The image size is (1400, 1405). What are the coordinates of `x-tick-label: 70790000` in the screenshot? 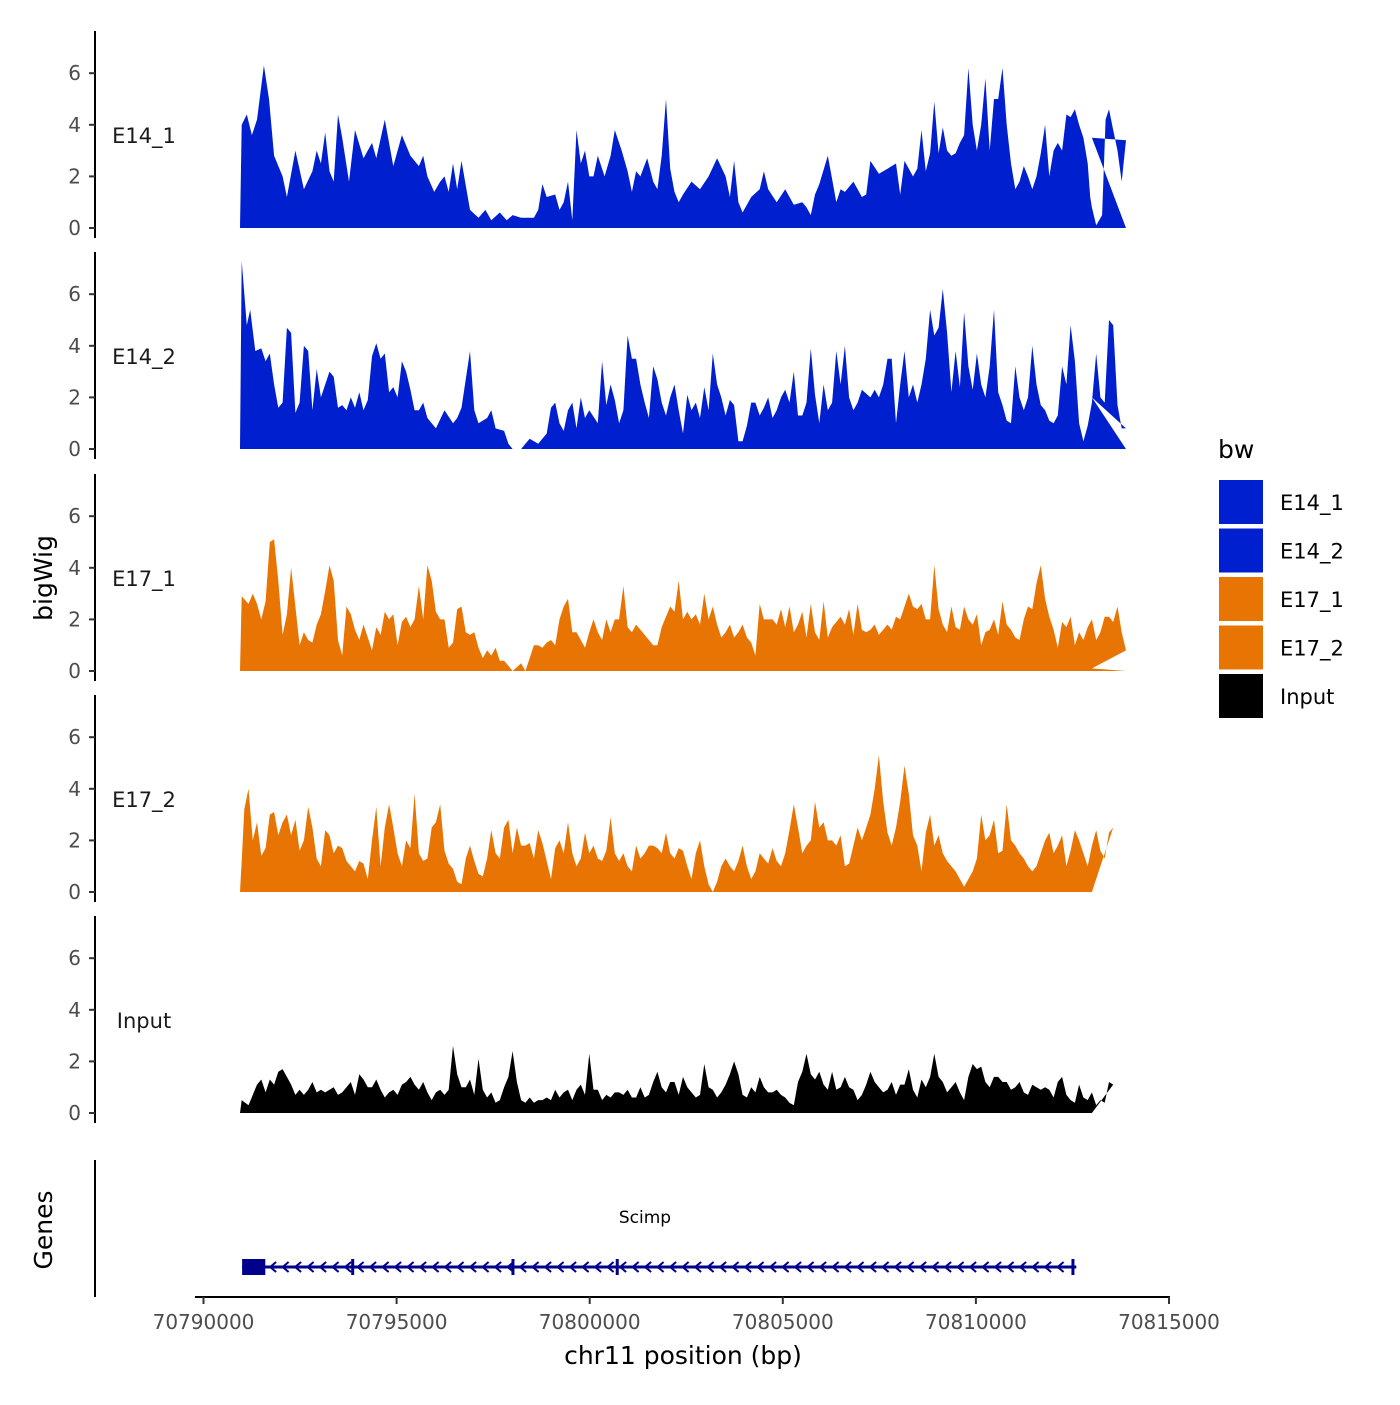 It's located at (204, 1322).